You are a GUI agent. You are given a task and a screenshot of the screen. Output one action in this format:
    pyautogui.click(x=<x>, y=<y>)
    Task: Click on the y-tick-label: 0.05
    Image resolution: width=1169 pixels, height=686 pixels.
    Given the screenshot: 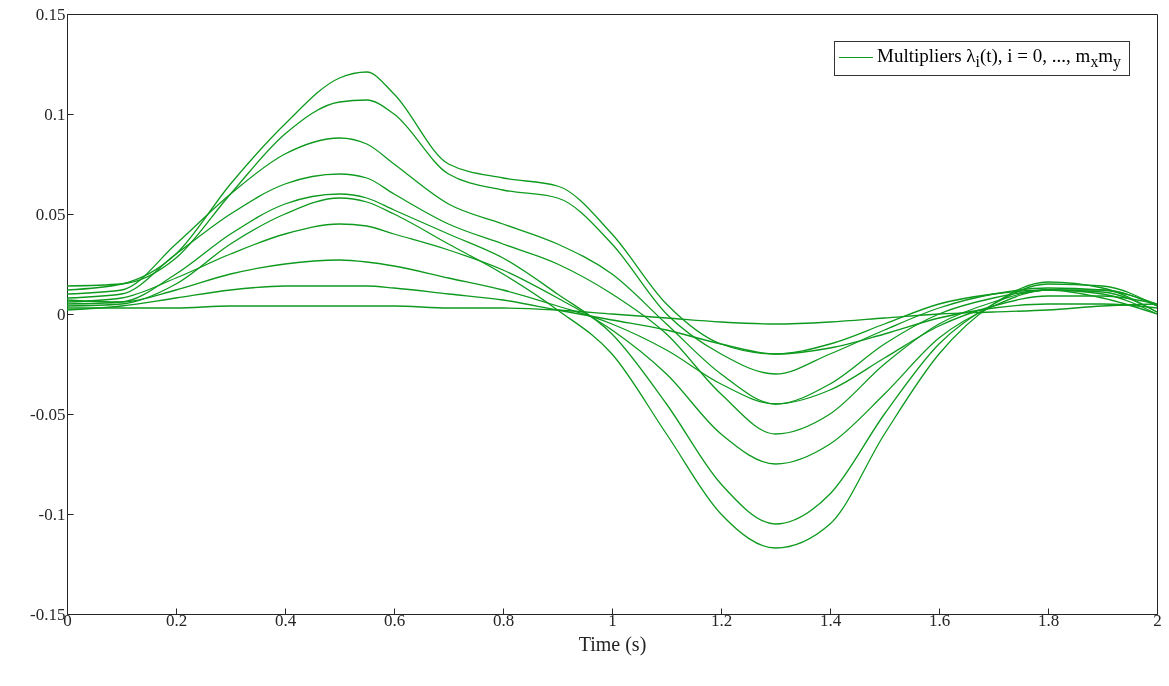 What is the action you would take?
    pyautogui.click(x=50, y=214)
    